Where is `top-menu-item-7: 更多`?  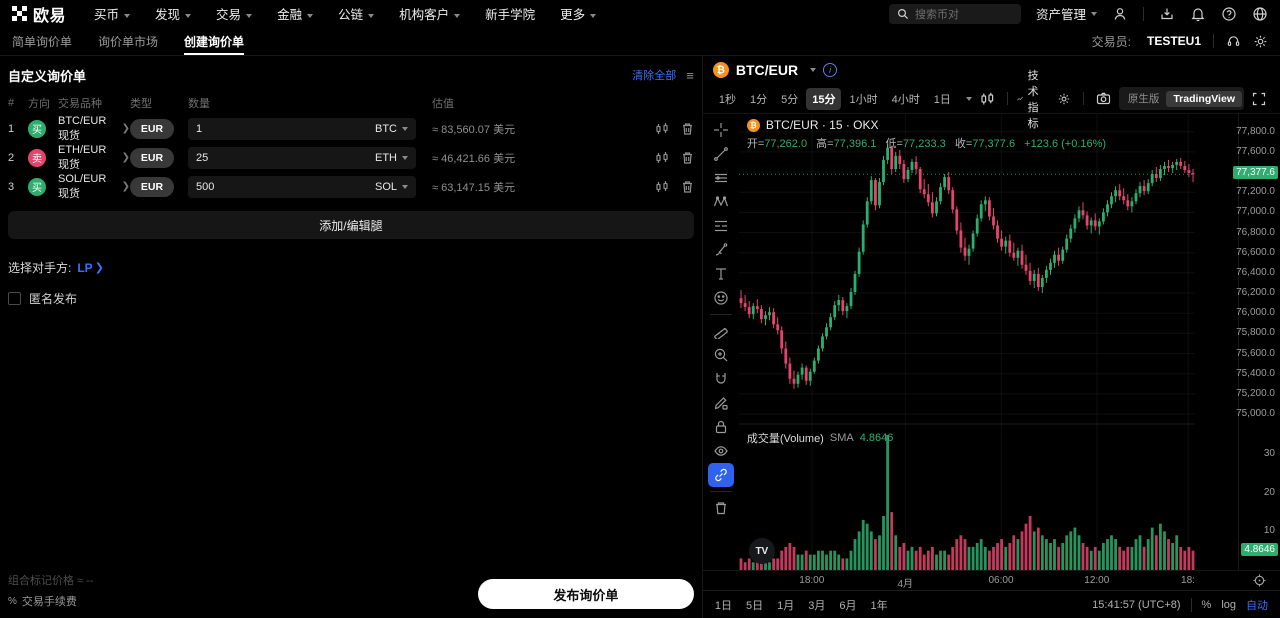
top-menu-item-7: 更多 is located at coordinates (578, 13).